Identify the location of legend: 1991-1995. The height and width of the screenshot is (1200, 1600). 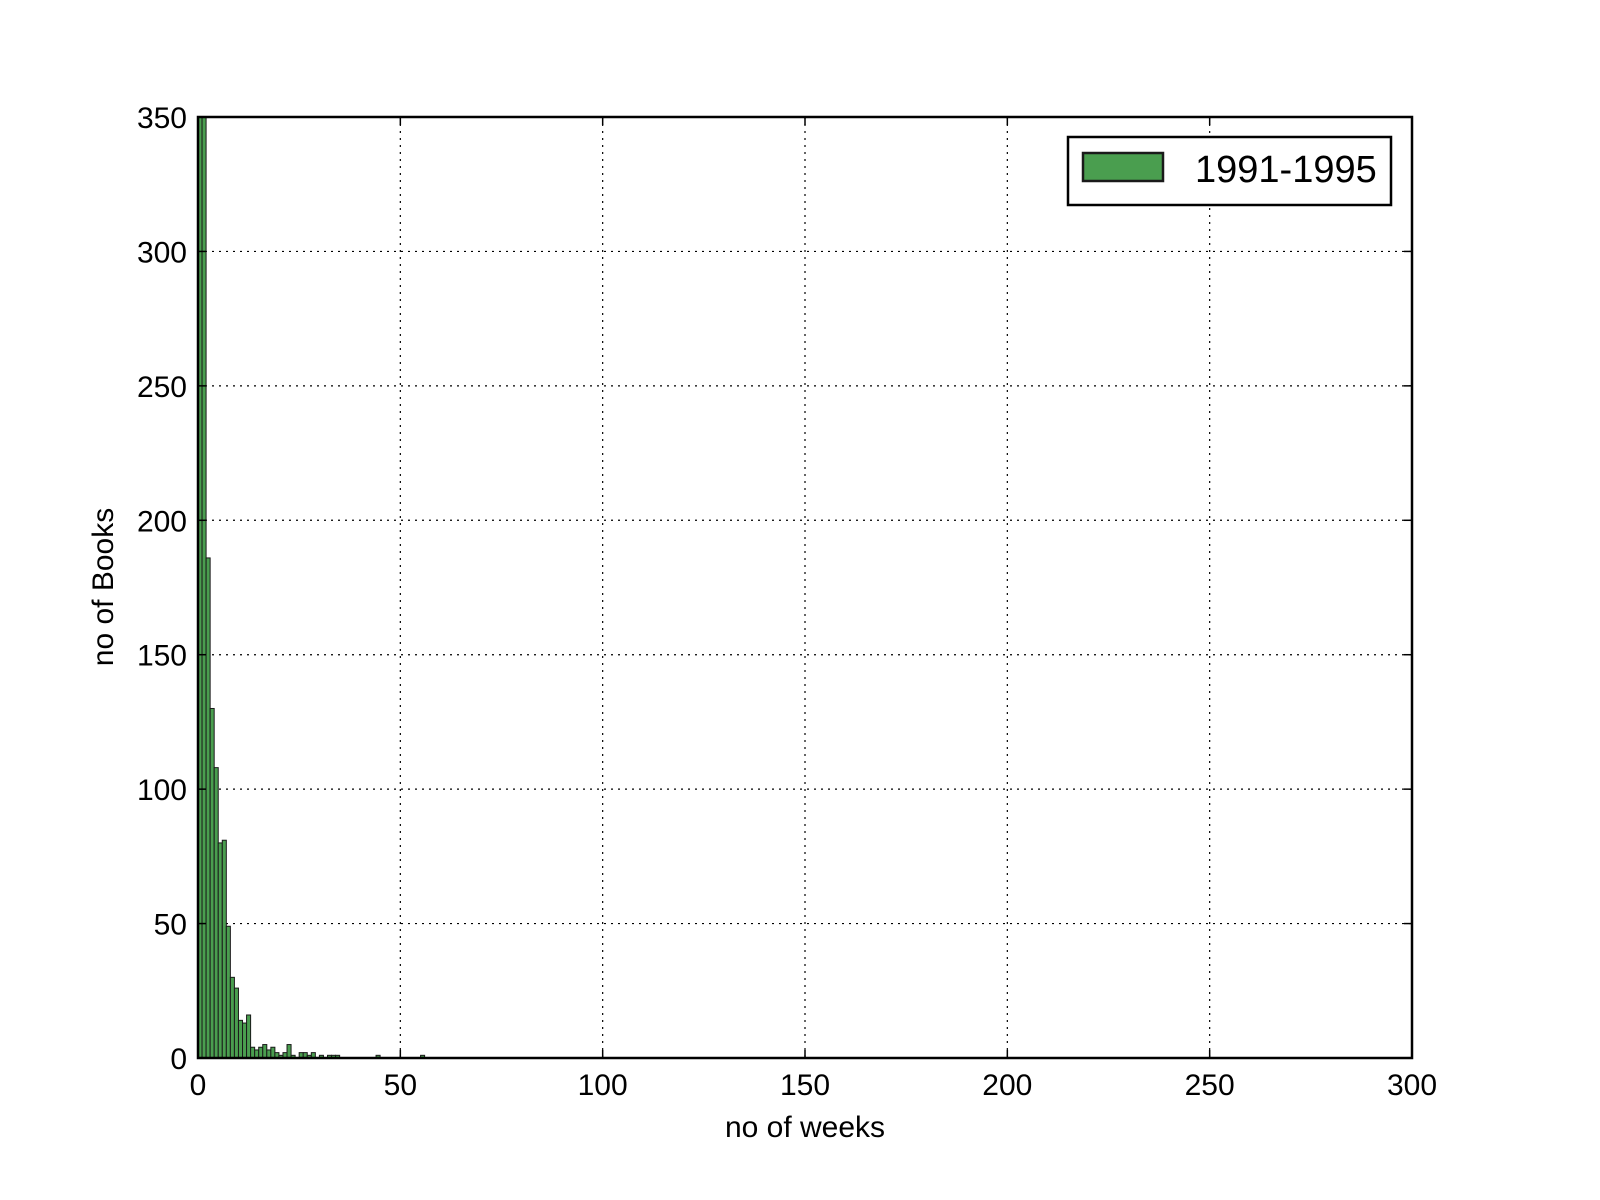
(1229, 171).